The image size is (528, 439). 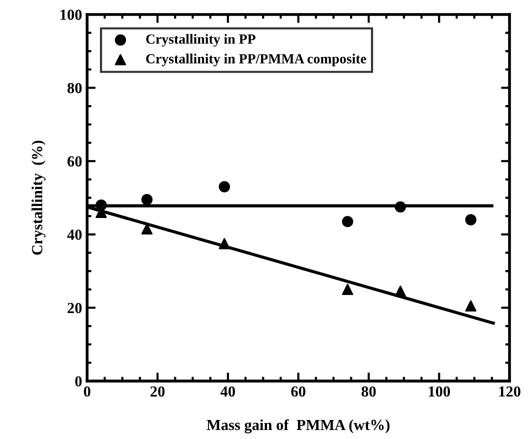 What do you see at coordinates (75, 161) in the screenshot?
I see `y-tick-label: 60` at bounding box center [75, 161].